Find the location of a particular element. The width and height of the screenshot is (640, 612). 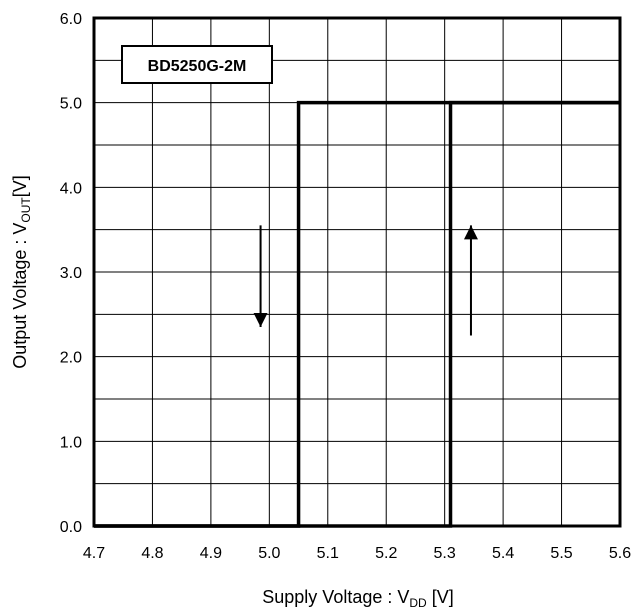

y-tick-label: 2.0 is located at coordinates (71, 358).